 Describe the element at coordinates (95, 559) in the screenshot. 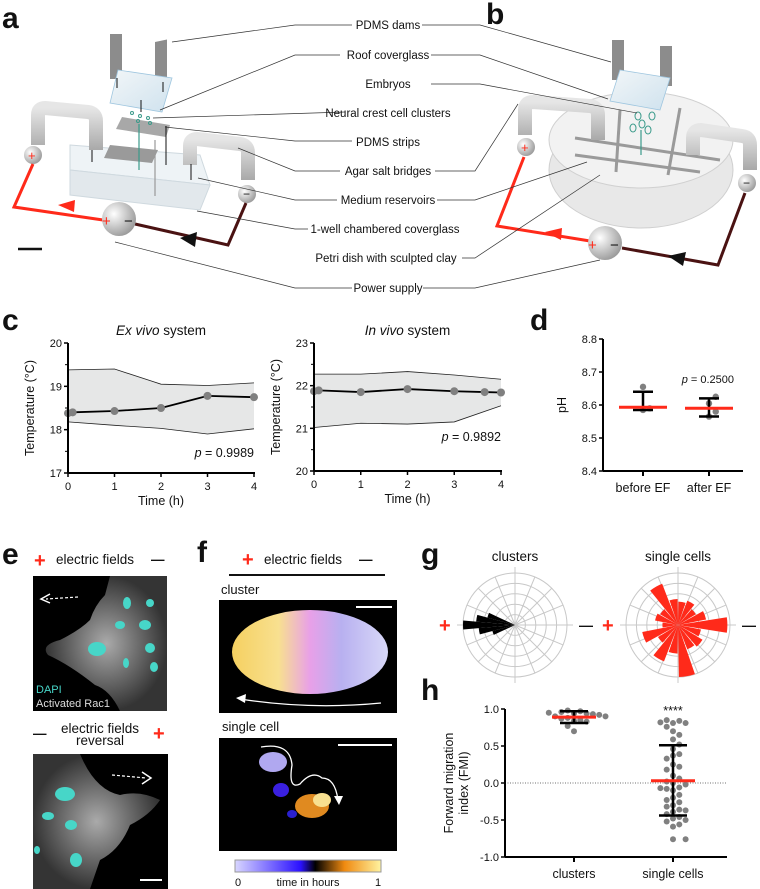

I see `e-top-header: electric fields` at that location.